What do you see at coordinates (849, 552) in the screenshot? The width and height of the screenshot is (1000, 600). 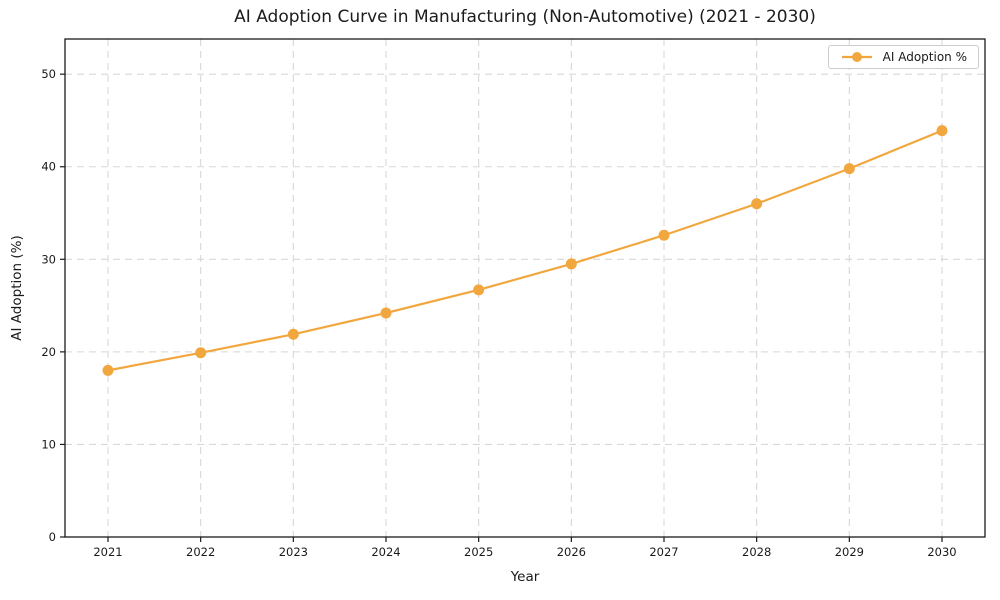 I see `x-tick-label: 2029` at bounding box center [849, 552].